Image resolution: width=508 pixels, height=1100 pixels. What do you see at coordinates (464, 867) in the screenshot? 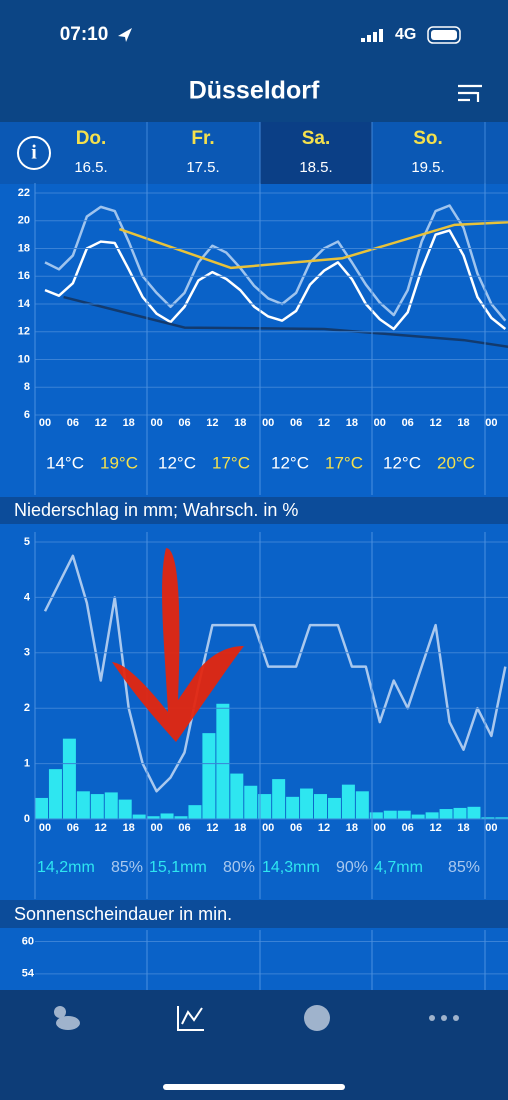
I see `precip-probability: 85%` at bounding box center [464, 867].